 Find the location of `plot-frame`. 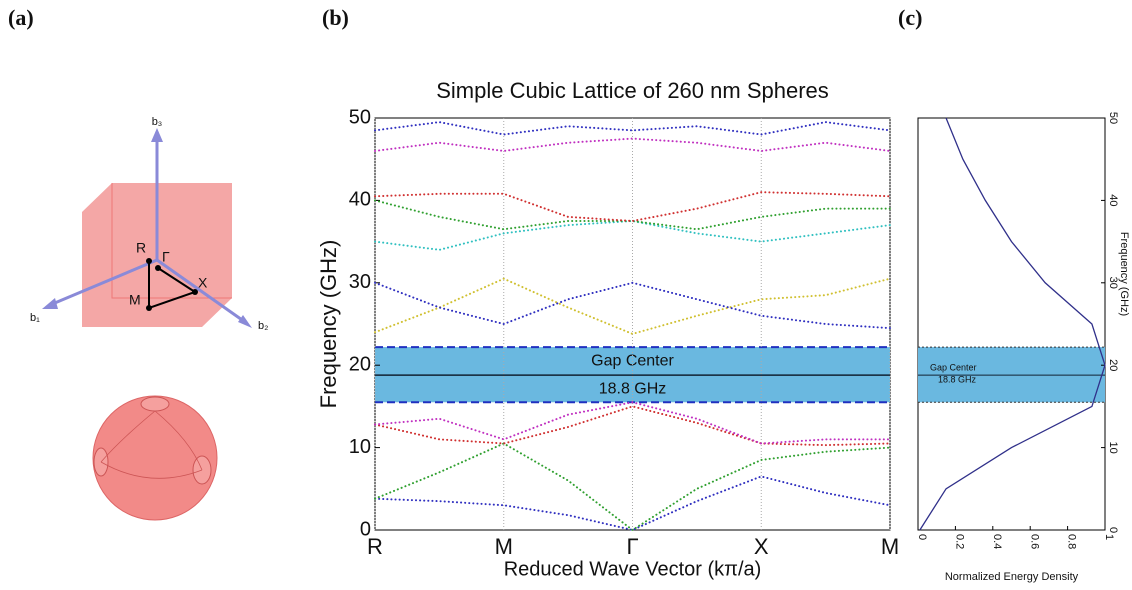

plot-frame is located at coordinates (1011, 324).